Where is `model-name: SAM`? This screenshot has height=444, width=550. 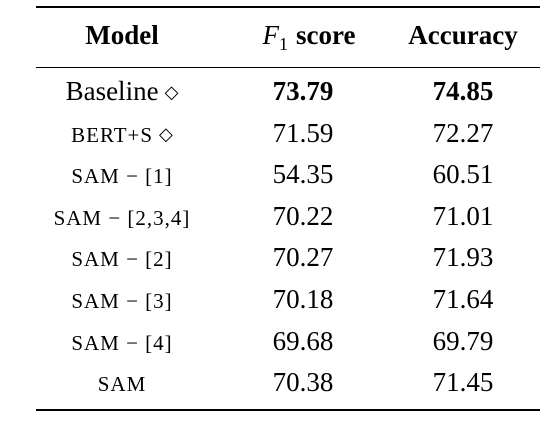 model-name: SAM is located at coordinates (122, 384).